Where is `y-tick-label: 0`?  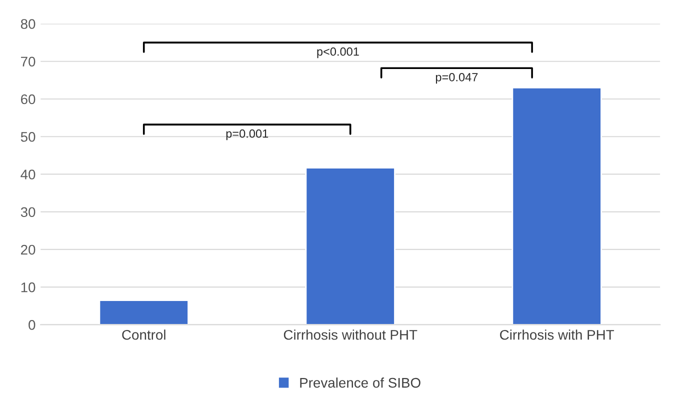
y-tick-label: 0 is located at coordinates (32, 325).